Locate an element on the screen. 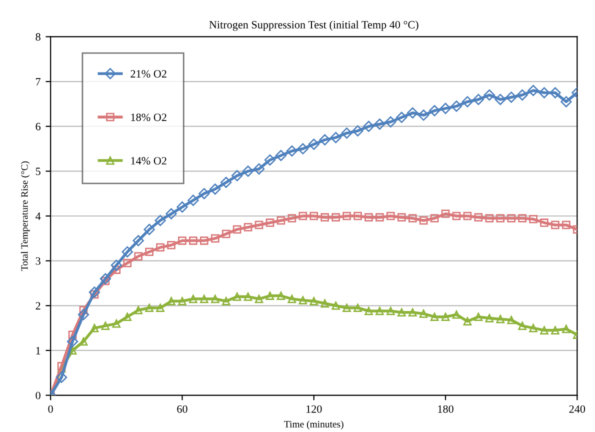  x-axis-title: Time (minutes) is located at coordinates (314, 425).